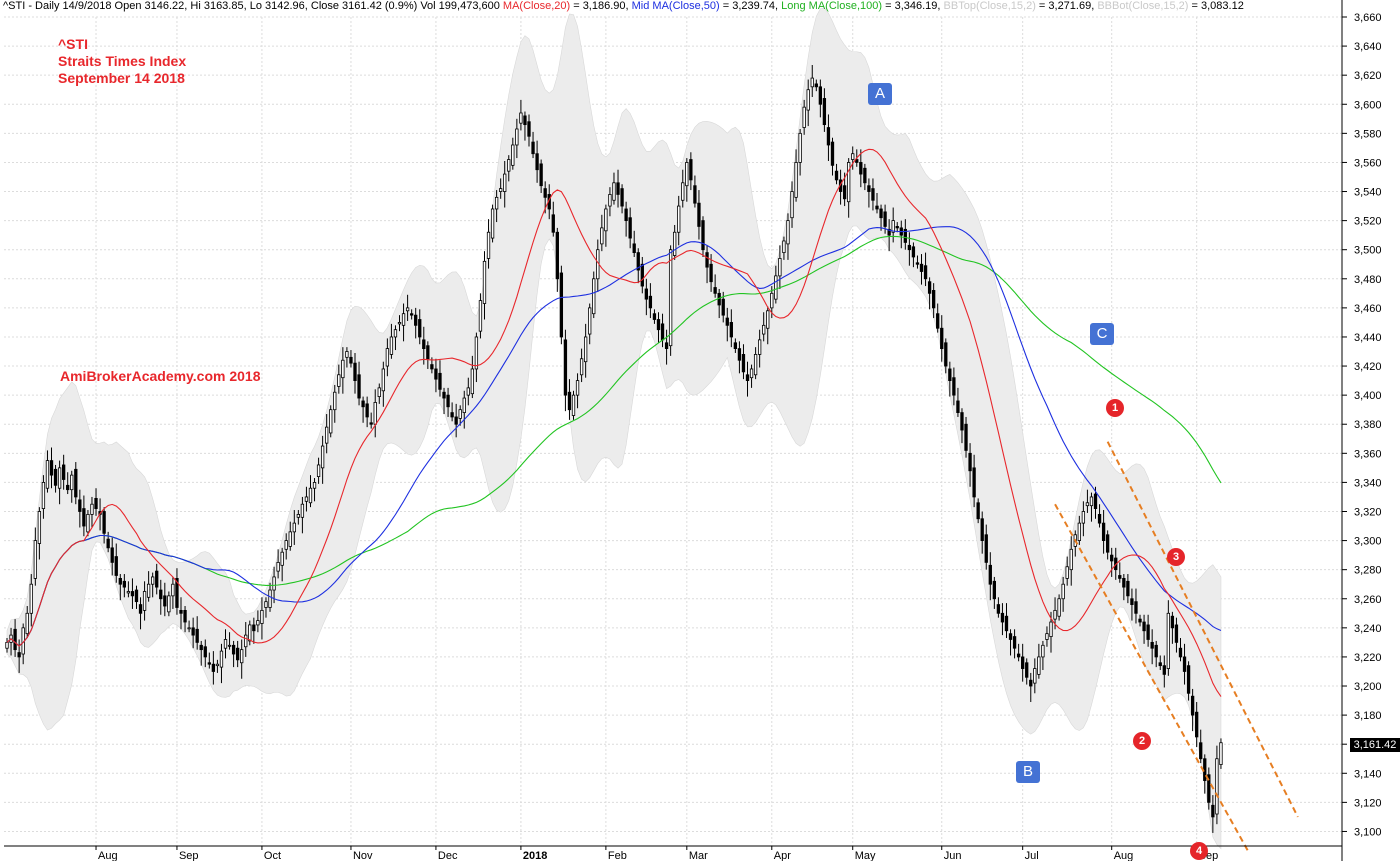 Image resolution: width=1400 pixels, height=861 pixels. What do you see at coordinates (1368, 193) in the screenshot?
I see `y-tick-label: 3,540` at bounding box center [1368, 193].